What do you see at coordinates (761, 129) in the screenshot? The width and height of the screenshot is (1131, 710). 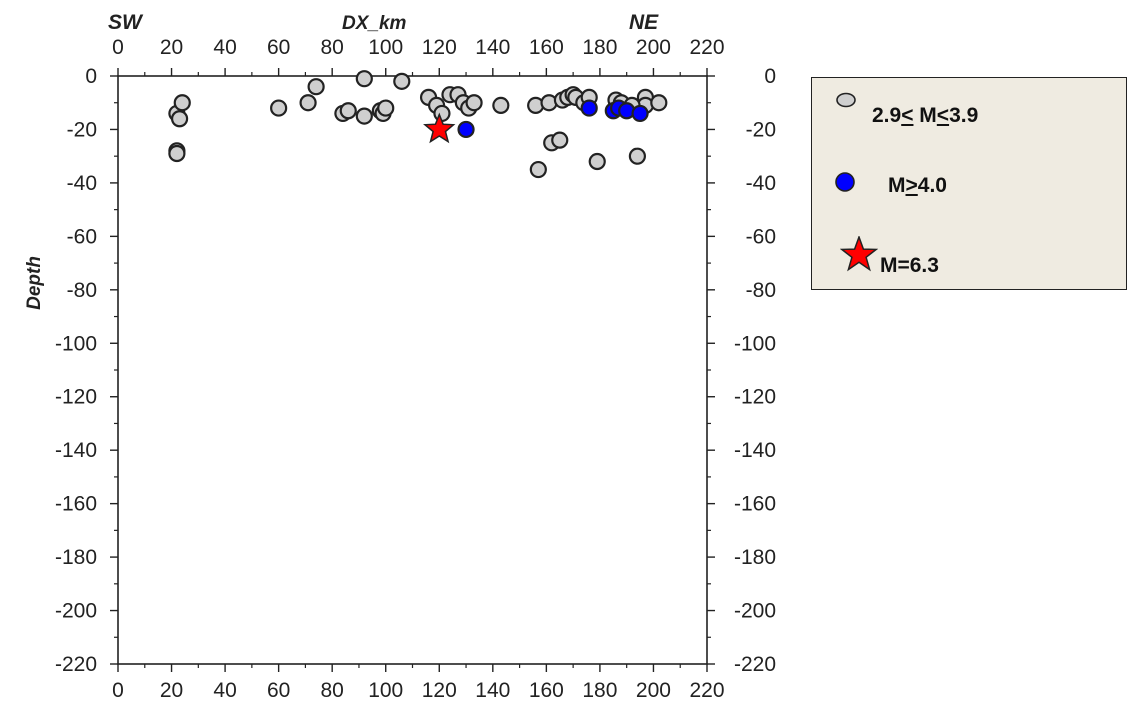 I see `y-tick-label-right: -20` at bounding box center [761, 129].